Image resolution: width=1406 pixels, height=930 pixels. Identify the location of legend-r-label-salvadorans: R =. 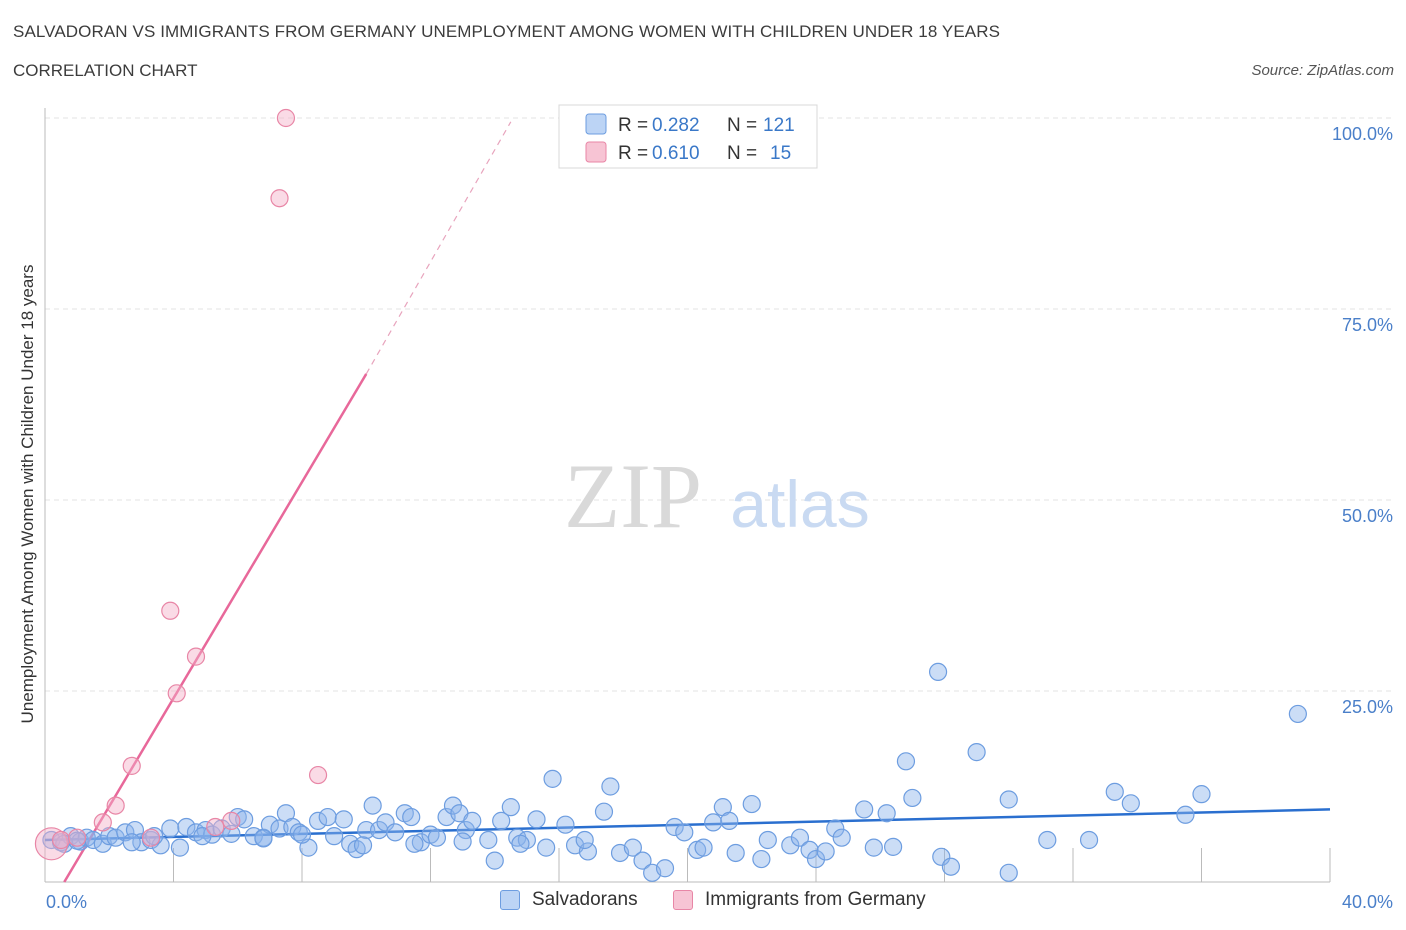
(633, 125).